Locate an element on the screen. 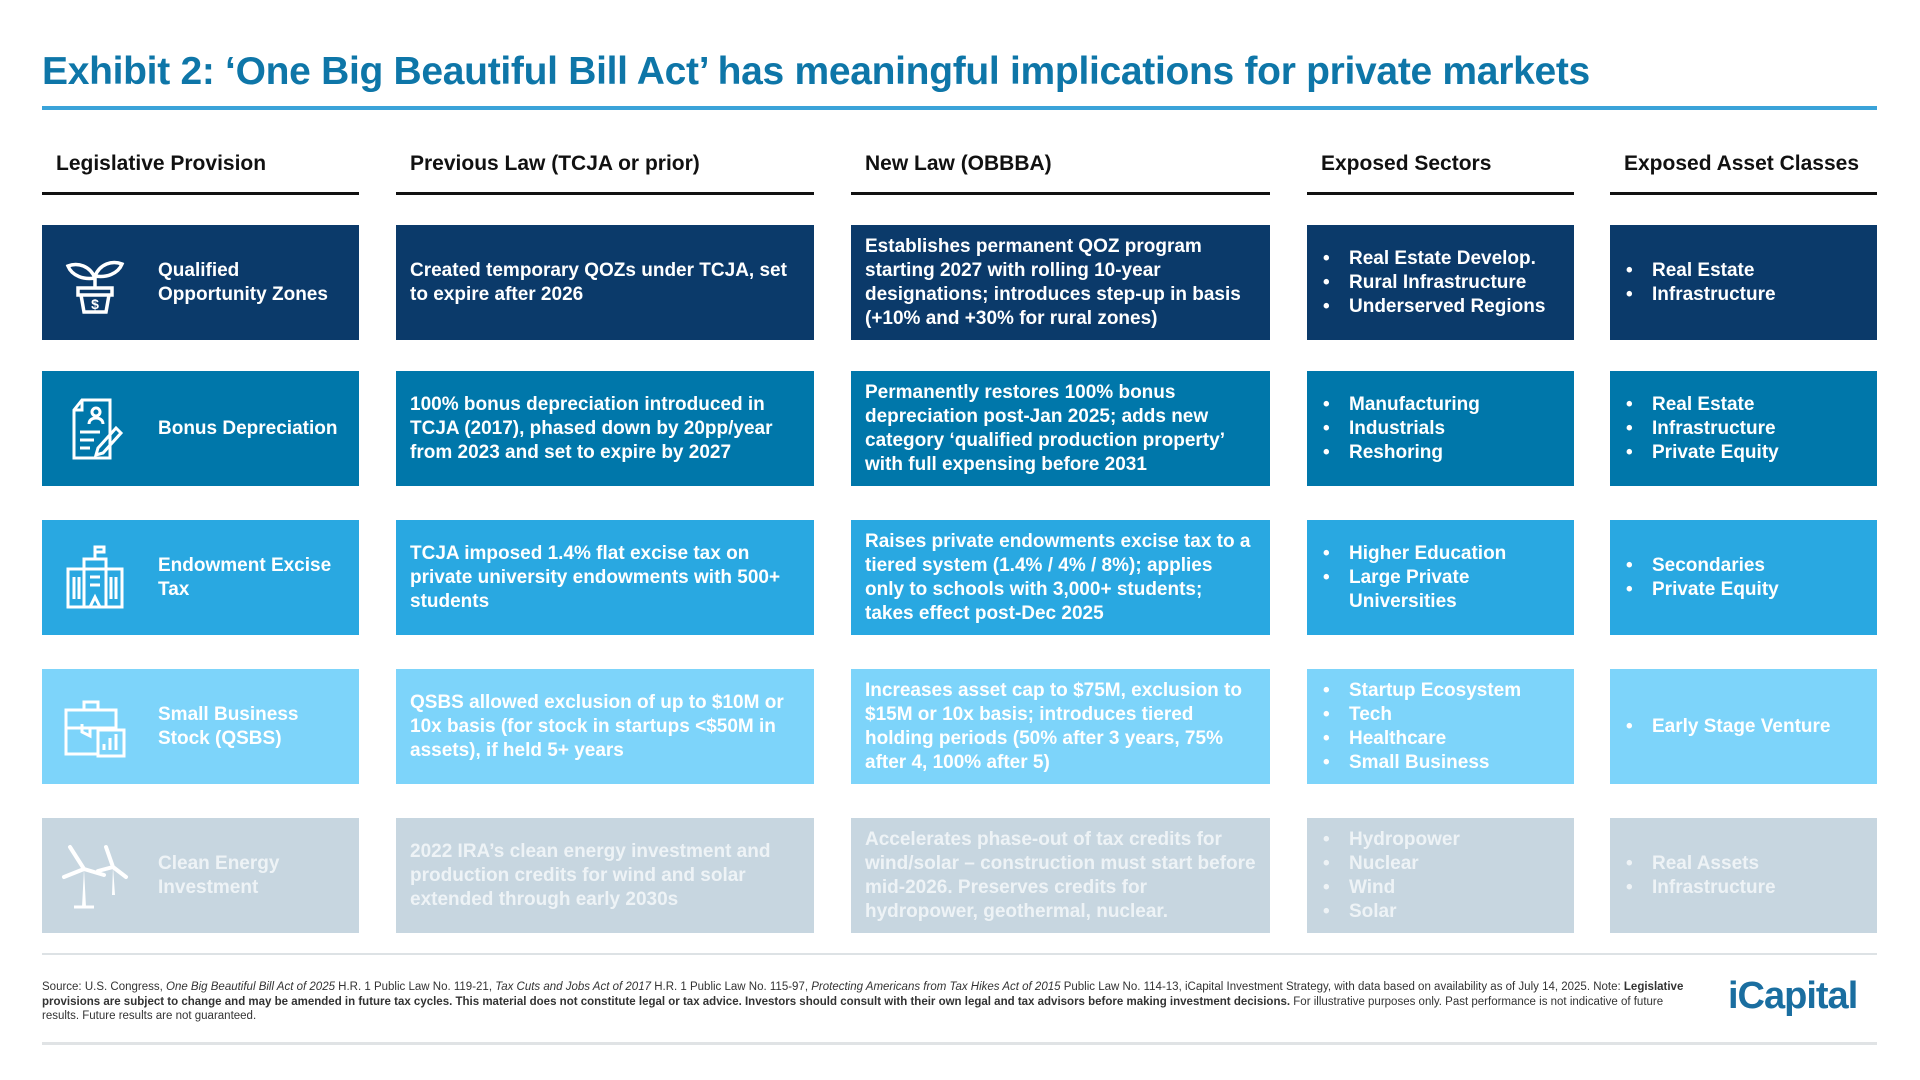 The image size is (1920, 1080). sectors-list: ManufacturingIndustrialsReshoring is located at coordinates (1400, 429).